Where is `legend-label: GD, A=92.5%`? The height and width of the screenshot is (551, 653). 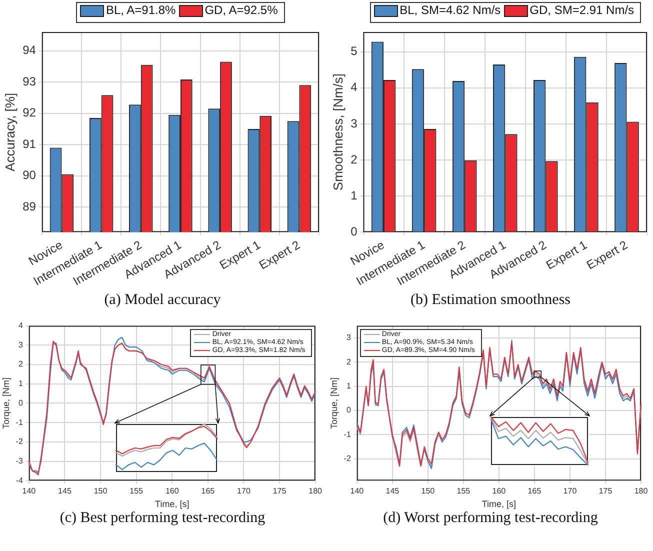
legend-label: GD, A=92.5% is located at coordinates (241, 10).